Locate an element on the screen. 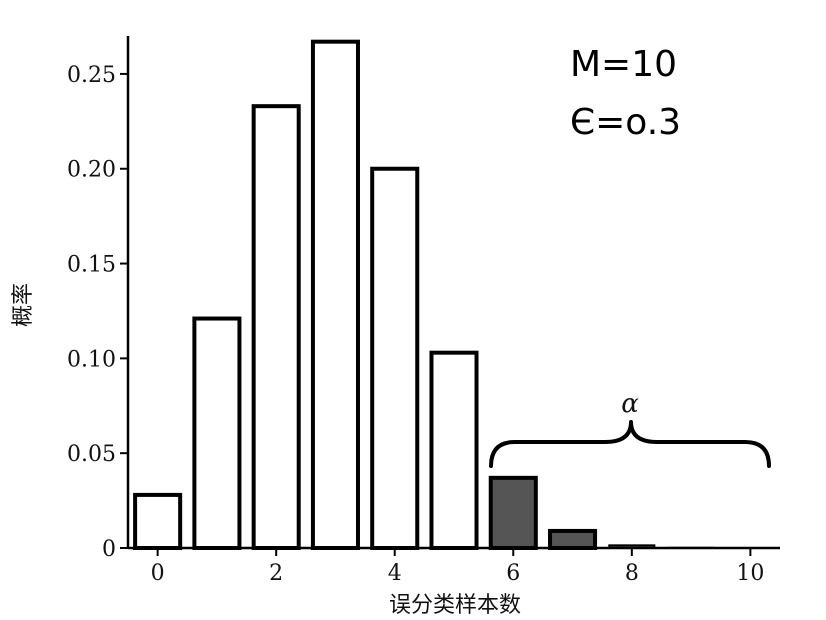  x-tick-label: 4 is located at coordinates (395, 573).